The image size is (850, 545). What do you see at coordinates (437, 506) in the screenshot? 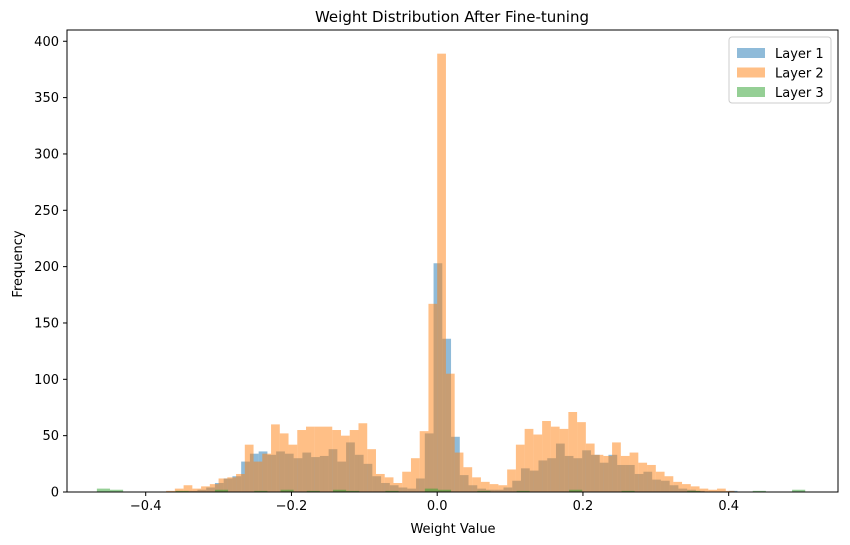
I see `x-tick-label: 0.0` at bounding box center [437, 506].